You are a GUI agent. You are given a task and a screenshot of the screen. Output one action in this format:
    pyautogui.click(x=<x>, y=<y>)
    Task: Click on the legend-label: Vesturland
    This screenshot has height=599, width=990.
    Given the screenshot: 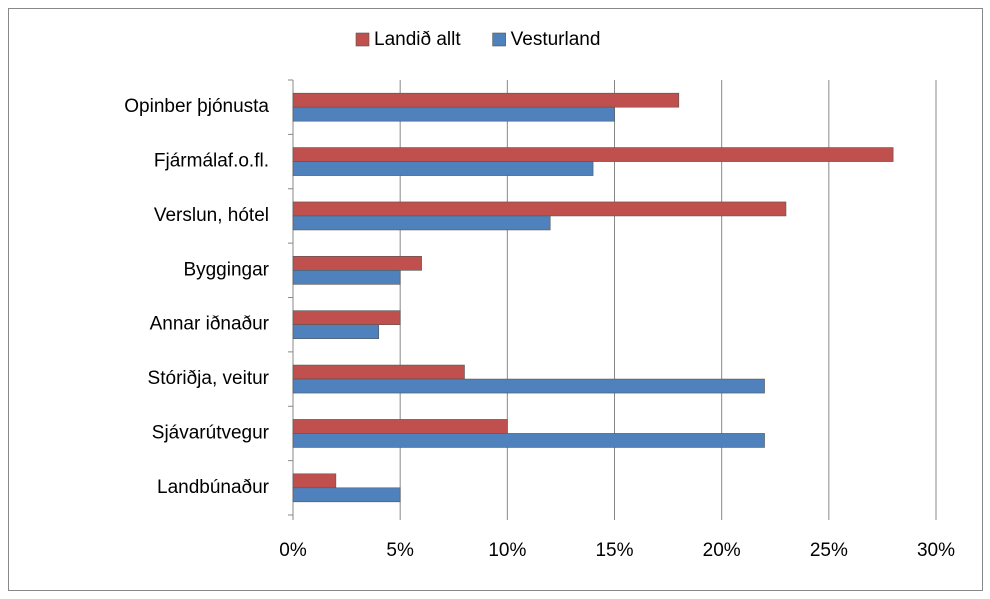 What is the action you would take?
    pyautogui.click(x=556, y=39)
    